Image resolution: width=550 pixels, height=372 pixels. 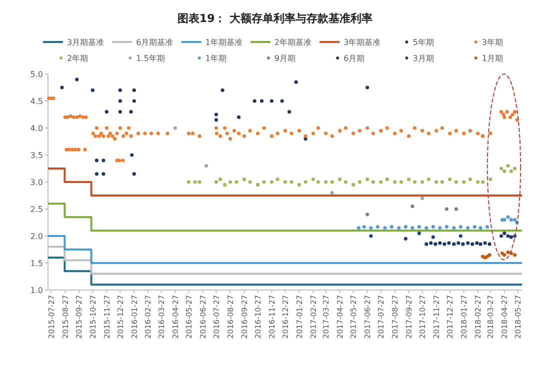 What do you see at coordinates (423, 42) in the screenshot?
I see `legend-label: 5年期` at bounding box center [423, 42].